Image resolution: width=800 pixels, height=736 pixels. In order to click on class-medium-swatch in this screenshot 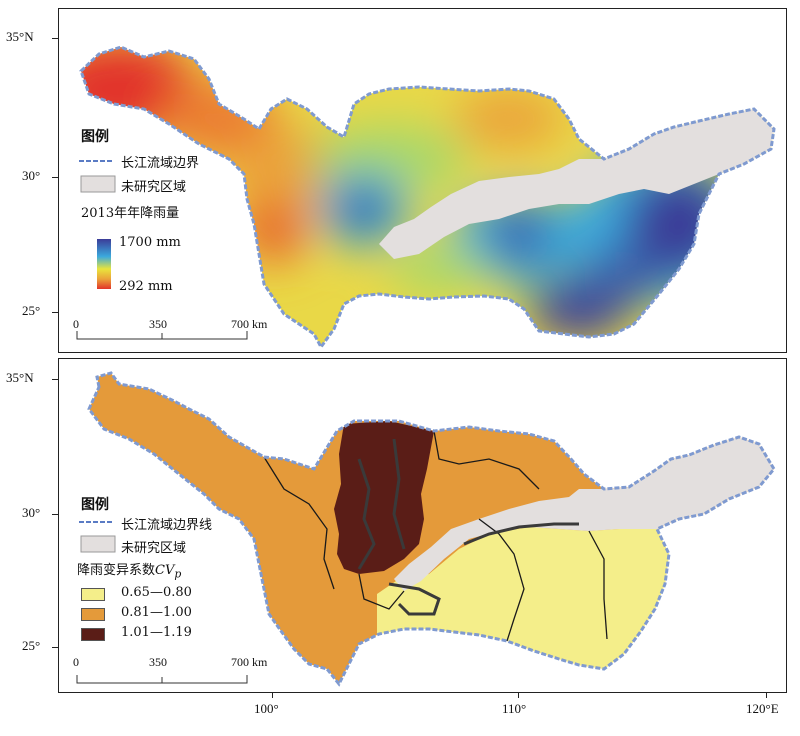, I will do `click(93, 614)`.